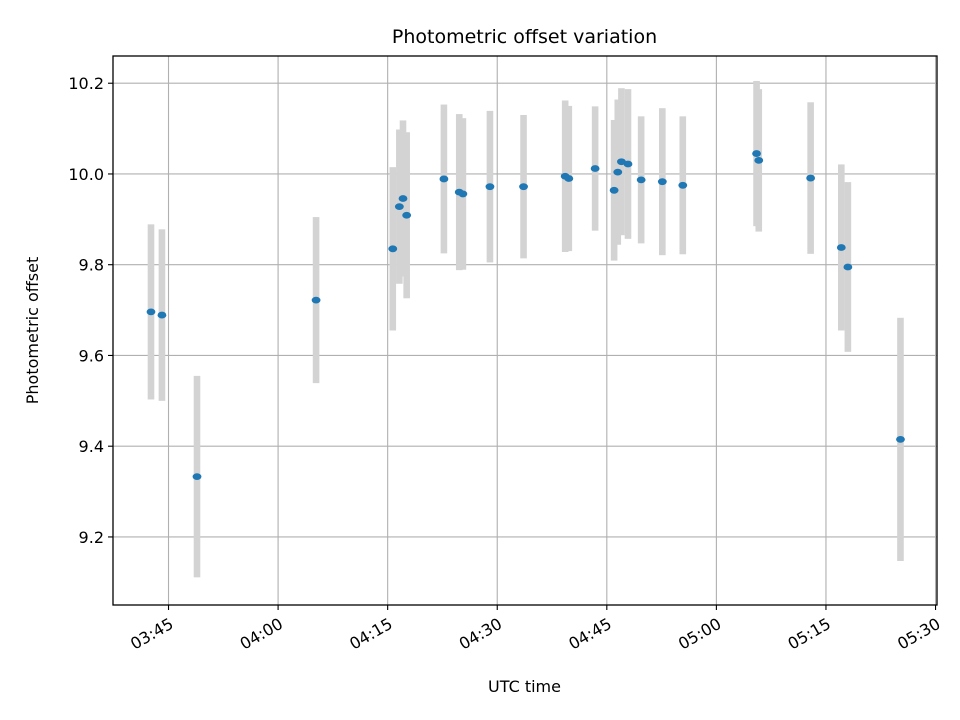  I want to click on x-tick-label: 04:15, so click(370, 634).